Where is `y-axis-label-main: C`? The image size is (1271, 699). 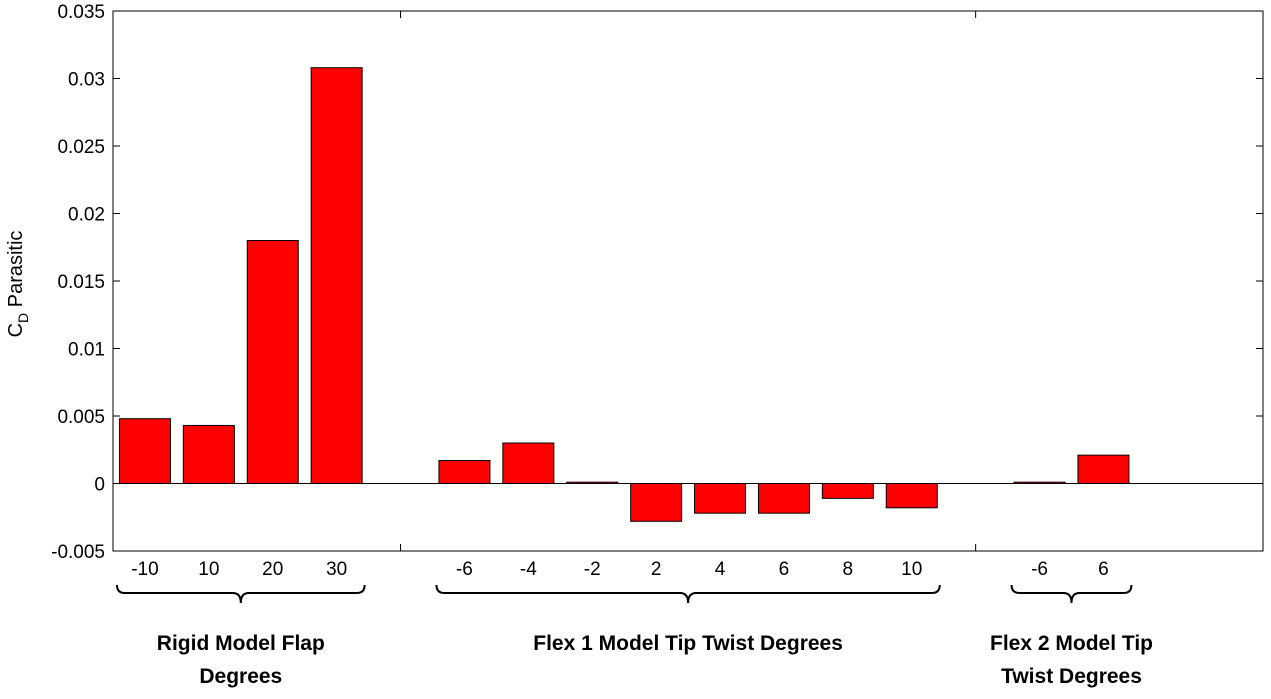
y-axis-label-main: C is located at coordinates (16, 330).